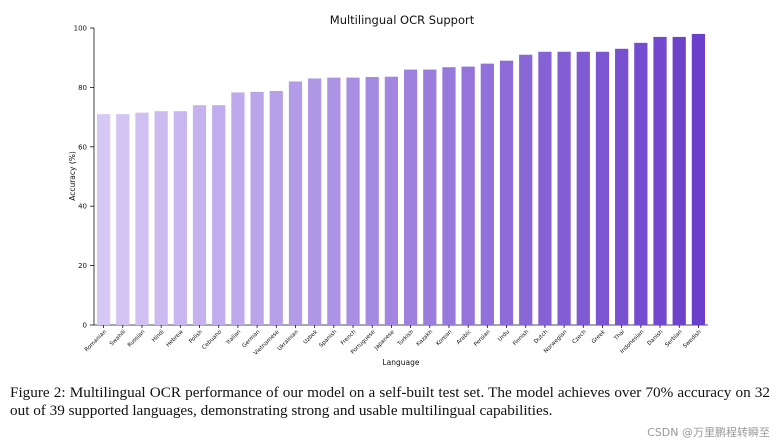  What do you see at coordinates (521, 338) in the screenshot?
I see `x-tick-label: Finnish` at bounding box center [521, 338].